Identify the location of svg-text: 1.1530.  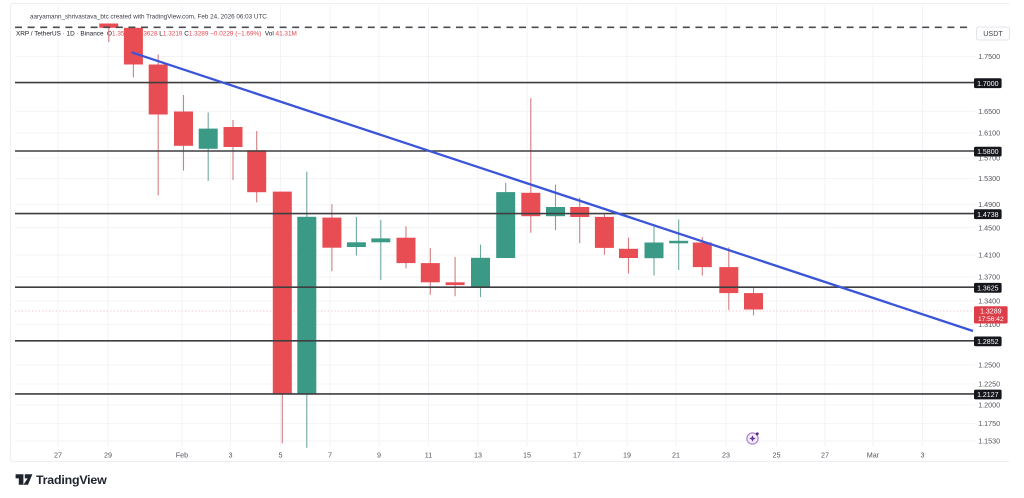
(989, 441).